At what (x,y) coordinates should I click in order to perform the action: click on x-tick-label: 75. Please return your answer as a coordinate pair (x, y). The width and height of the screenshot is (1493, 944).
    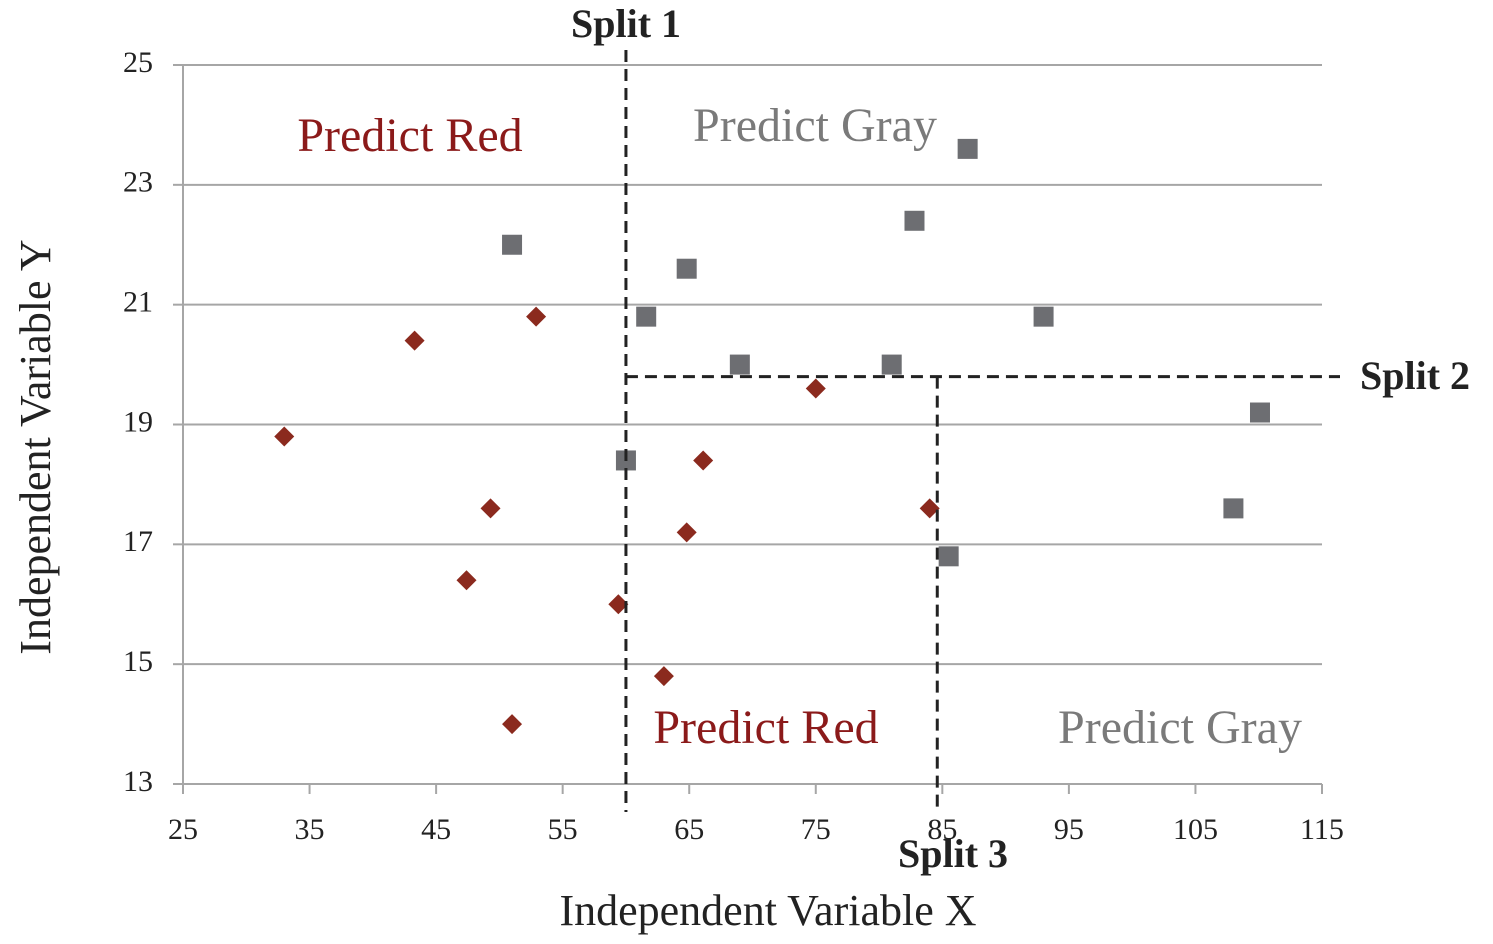
    Looking at the image, I should click on (816, 829).